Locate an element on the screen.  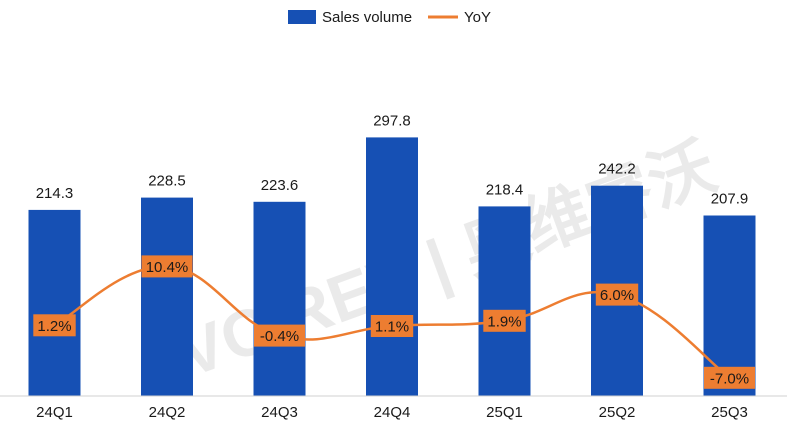
yoy-label-25q3: -7.0% is located at coordinates (729, 378).